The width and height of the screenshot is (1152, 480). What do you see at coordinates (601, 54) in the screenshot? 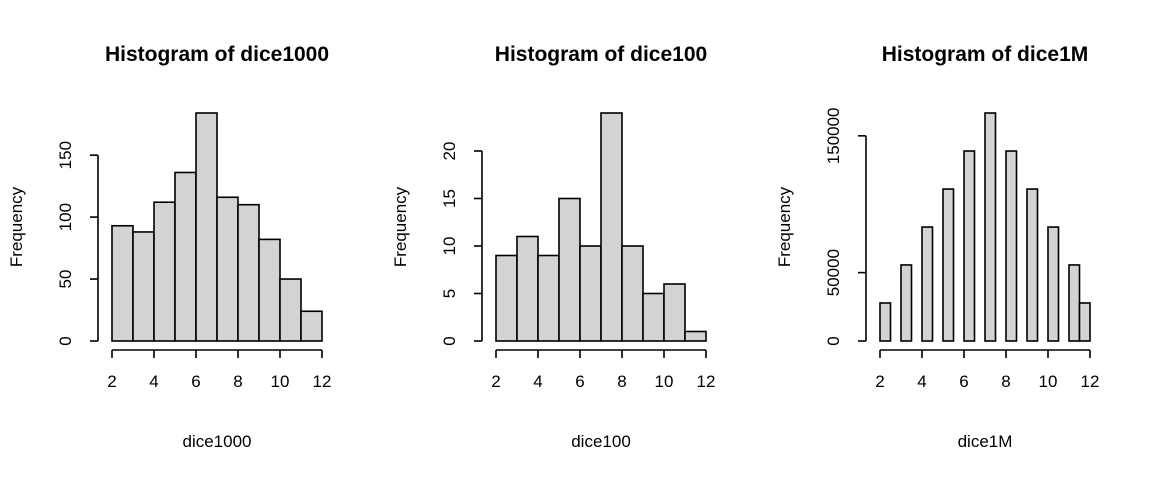
I see `chart-title: Histogram of dice100` at bounding box center [601, 54].